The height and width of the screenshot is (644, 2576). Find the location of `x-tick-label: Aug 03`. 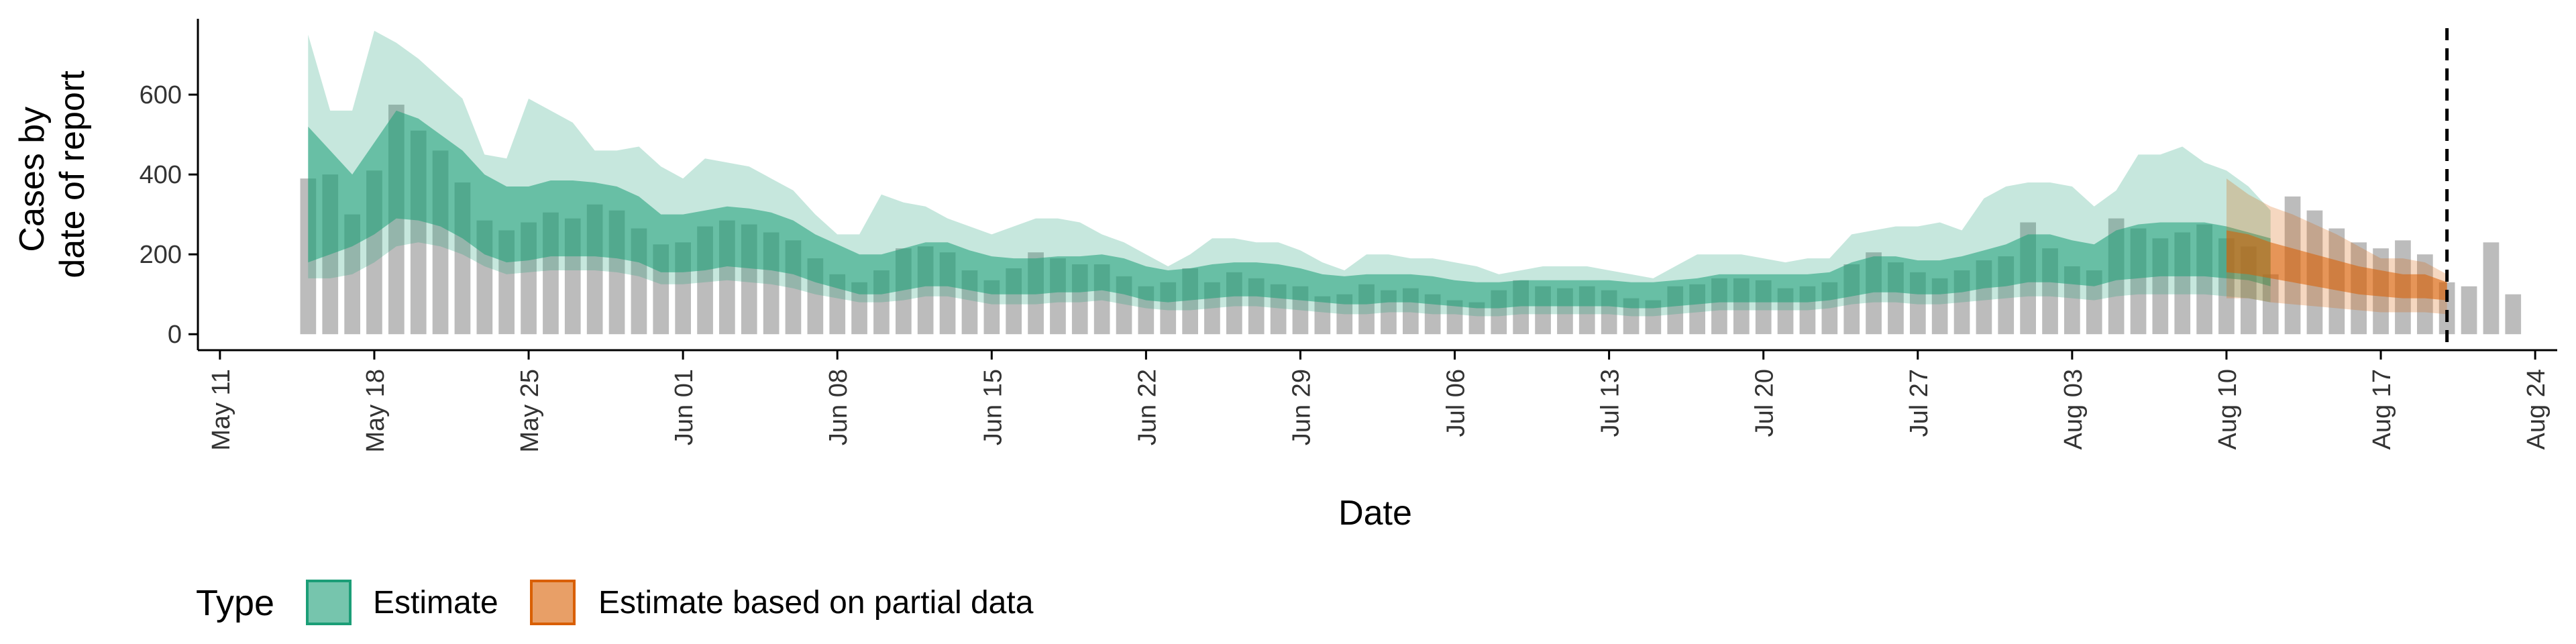

x-tick-label: Aug 03 is located at coordinates (2073, 409).